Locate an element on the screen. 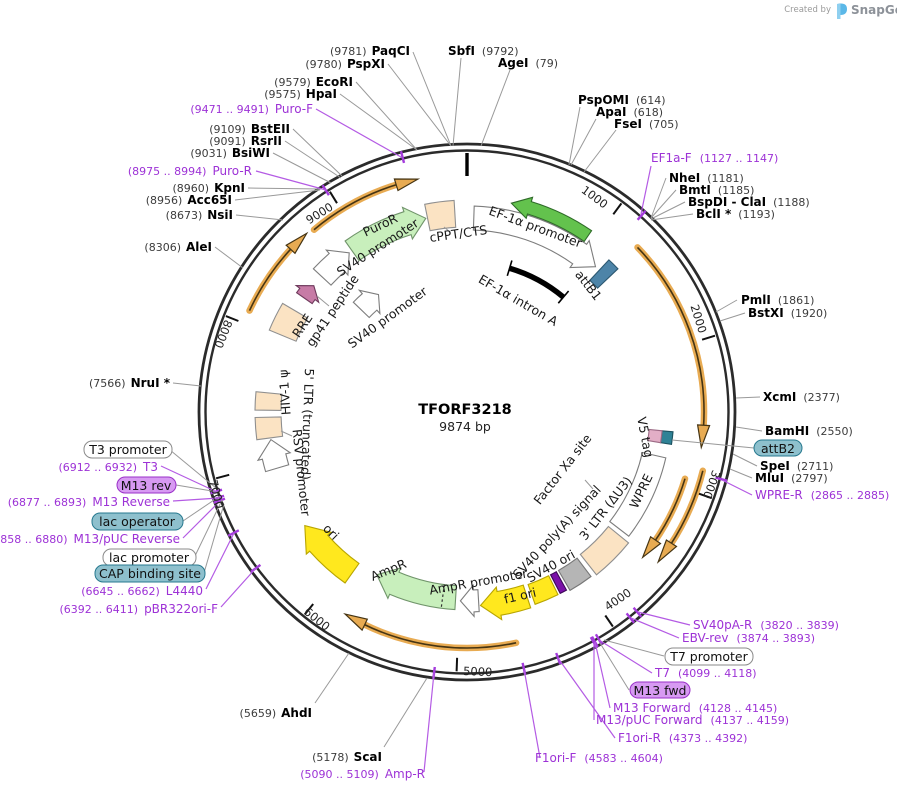 This screenshot has width=897, height=790. enzyme-label-xcmi: XcmI (2377) is located at coordinates (801, 397).